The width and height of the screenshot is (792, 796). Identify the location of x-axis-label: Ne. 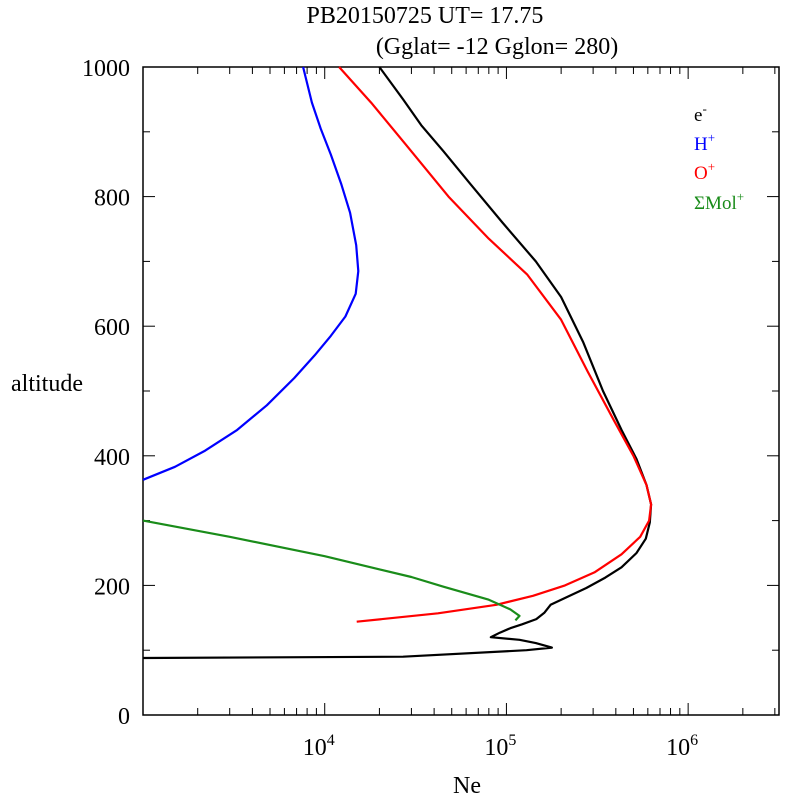
(467, 784).